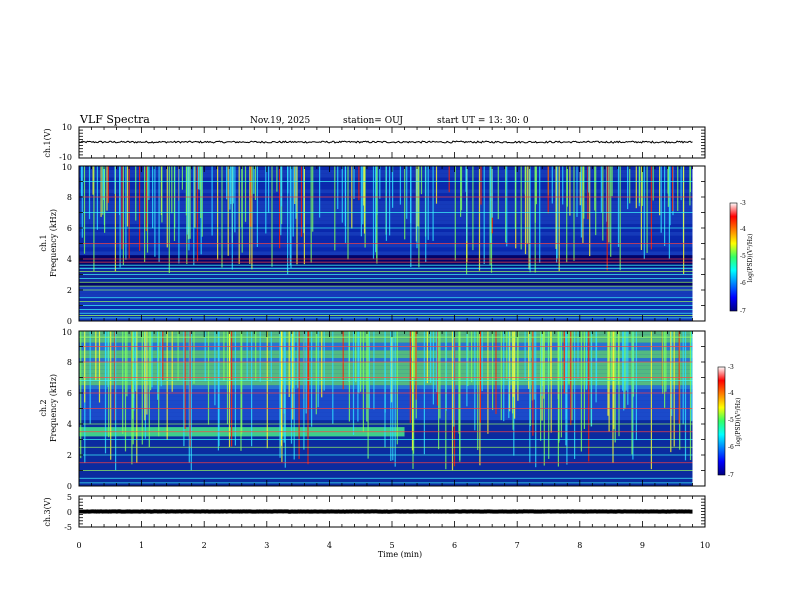  What do you see at coordinates (69, 393) in the screenshot?
I see `ytick-label-ch2-6: 6` at bounding box center [69, 393].